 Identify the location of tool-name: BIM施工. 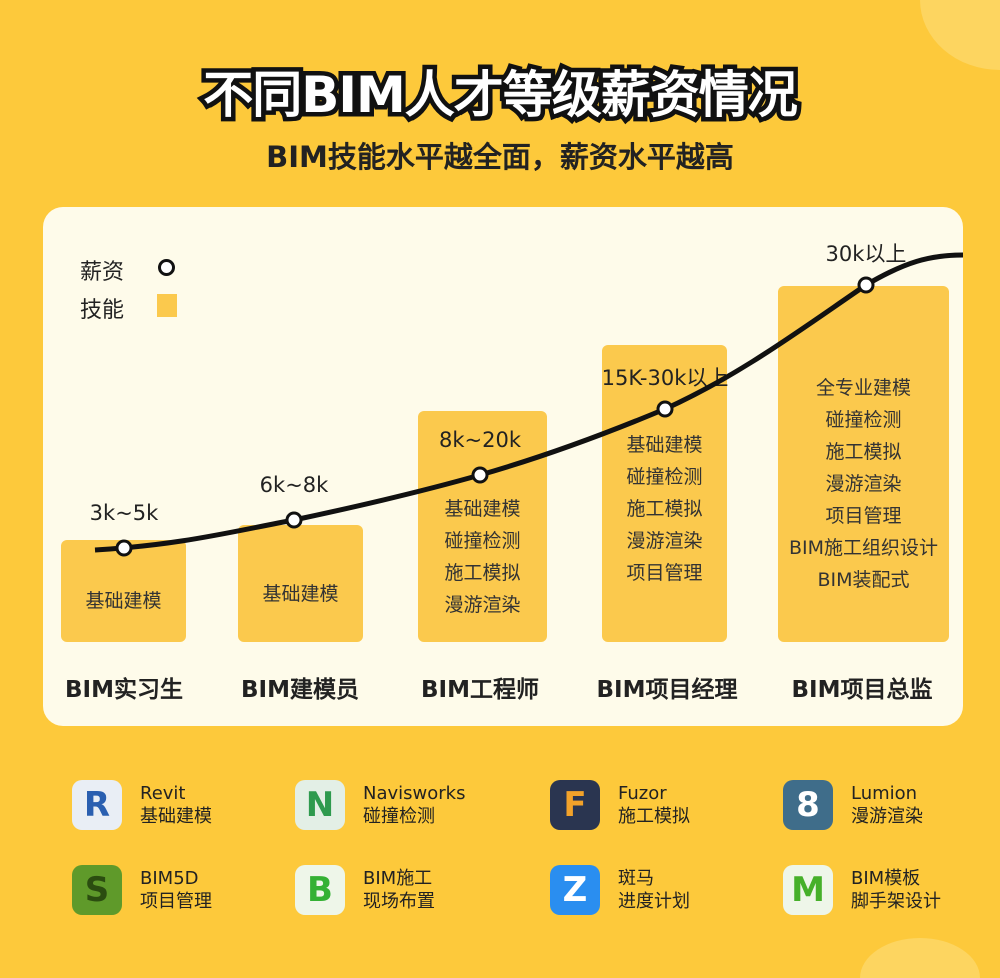
(398, 878).